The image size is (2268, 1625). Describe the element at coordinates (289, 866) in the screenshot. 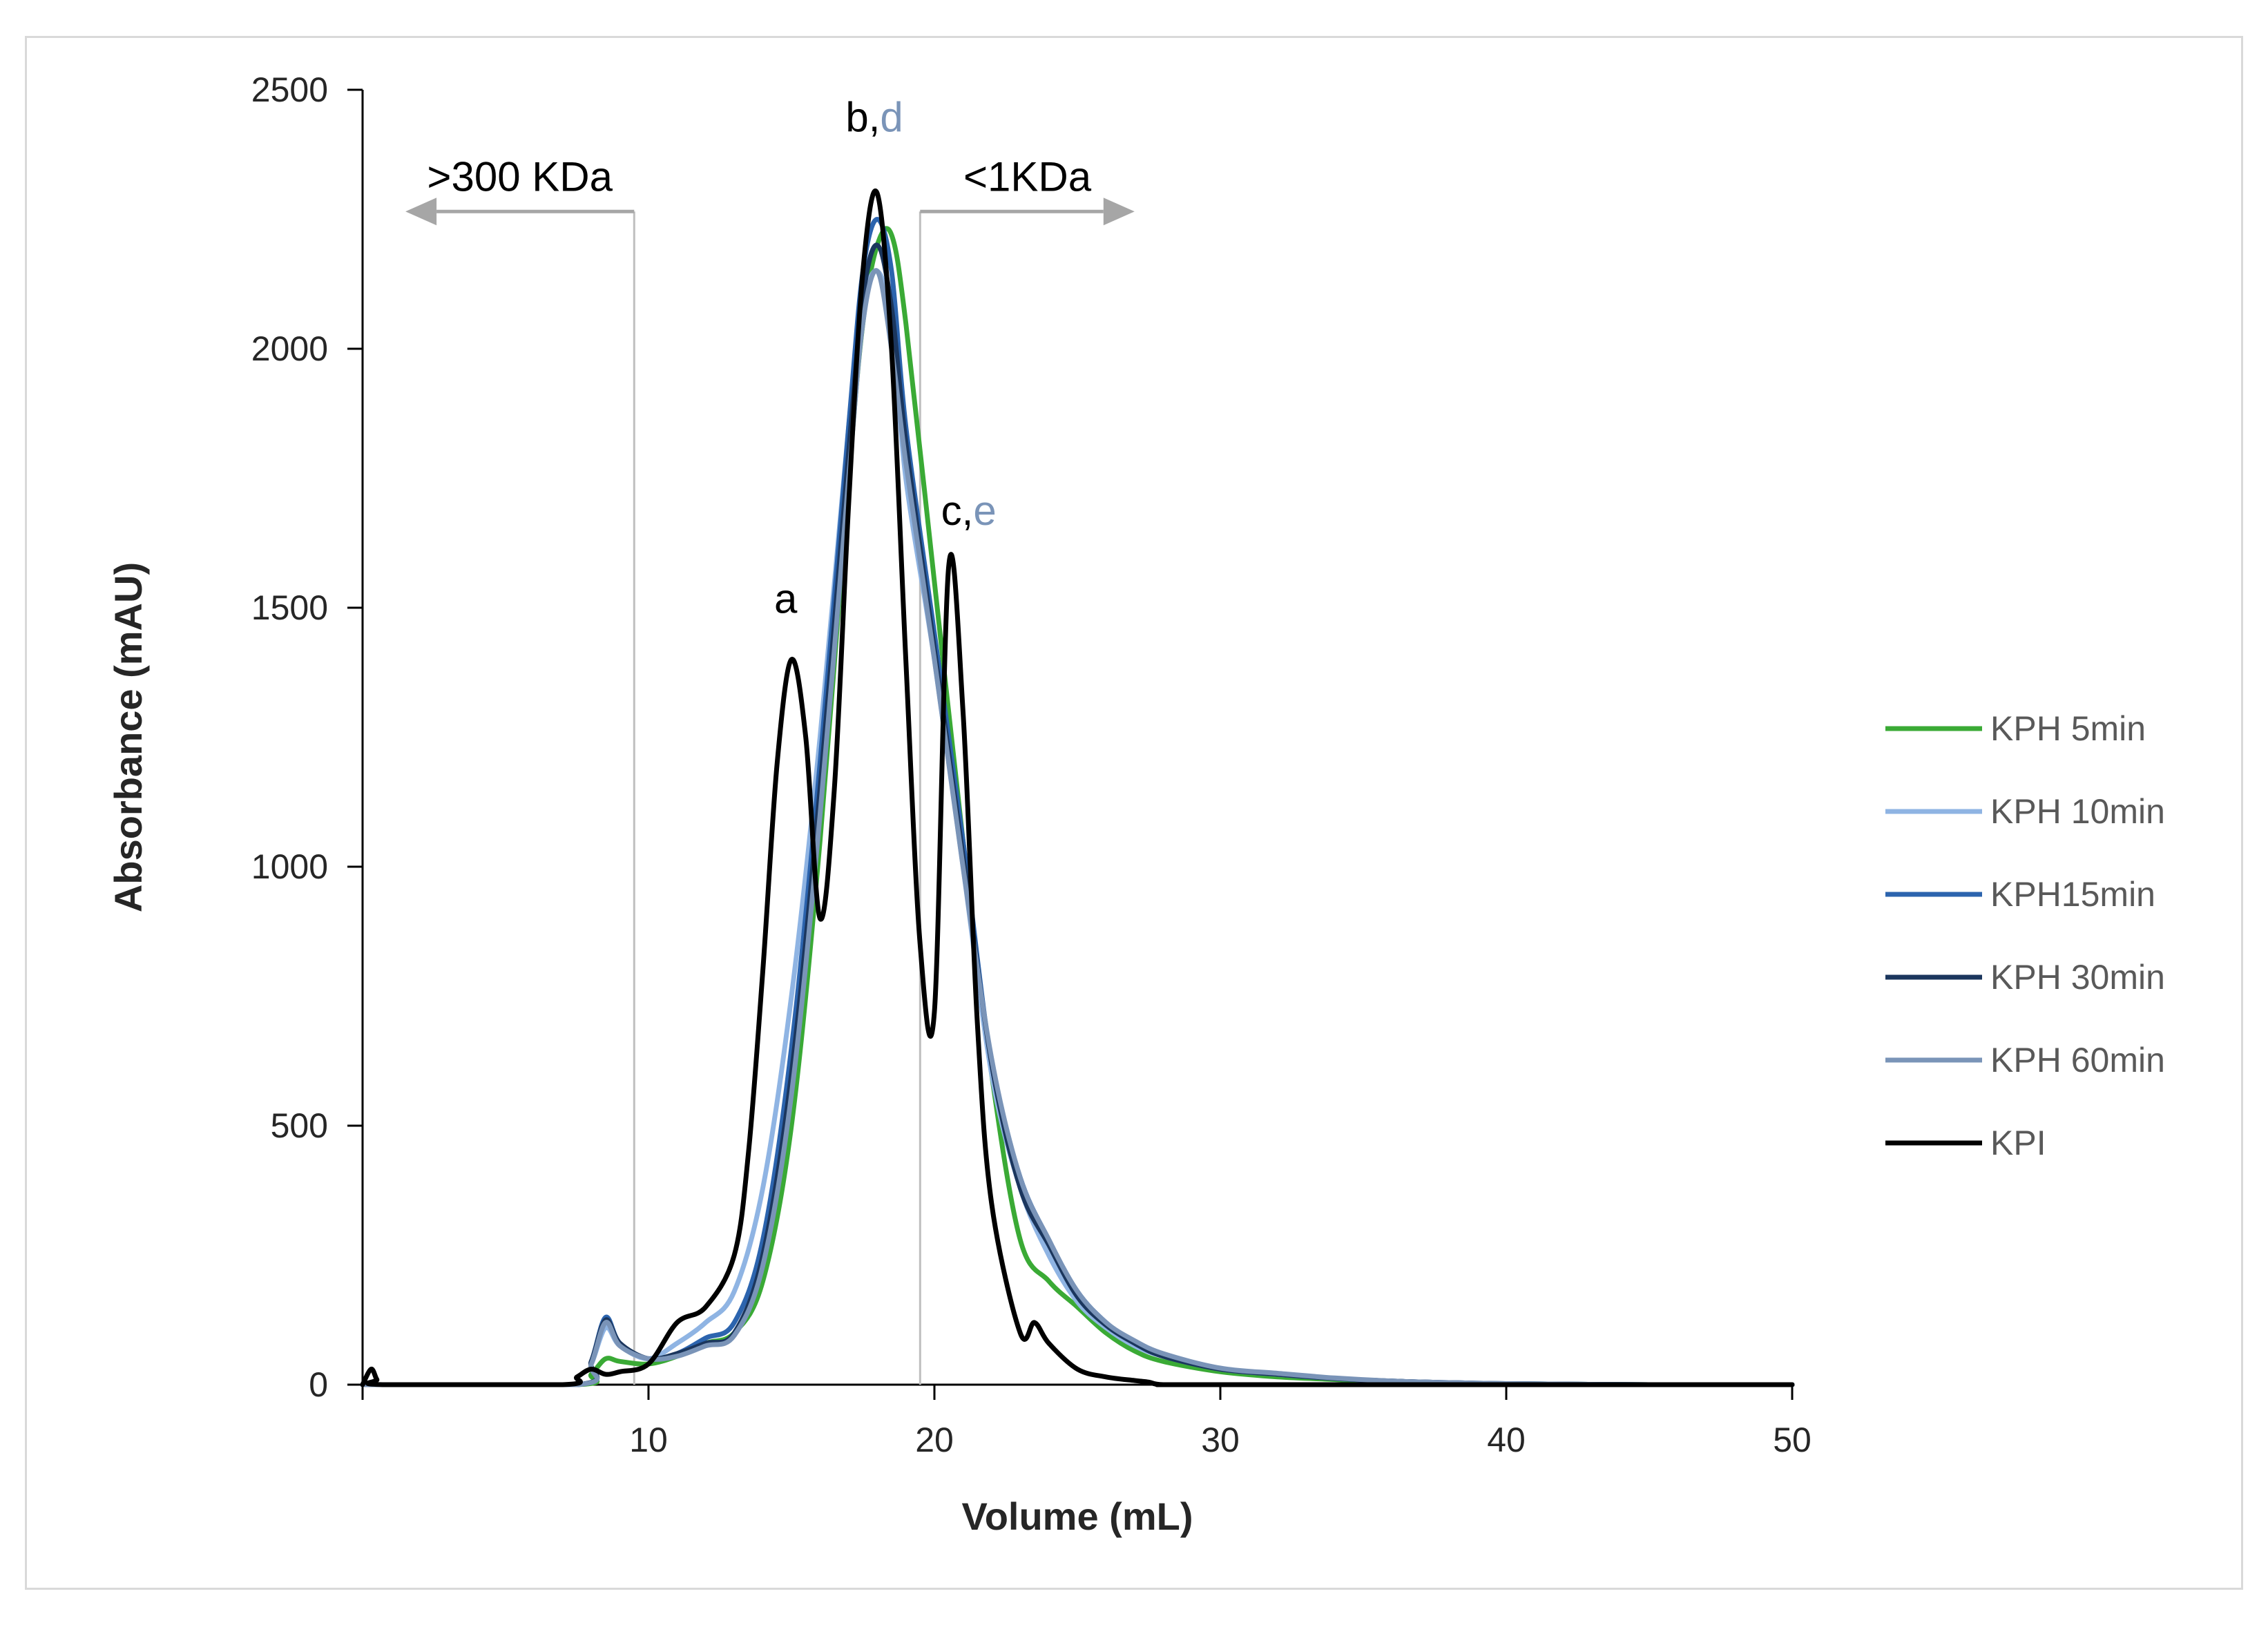

I see `y-tick-label: 1000` at that location.